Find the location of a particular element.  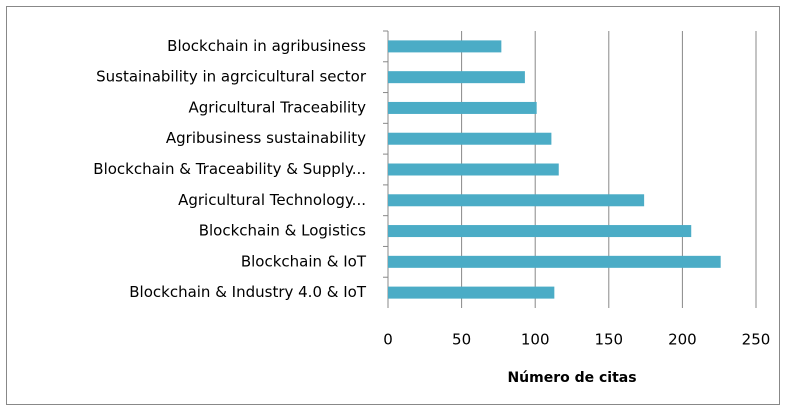

x-tick-label: 100 is located at coordinates (535, 340).